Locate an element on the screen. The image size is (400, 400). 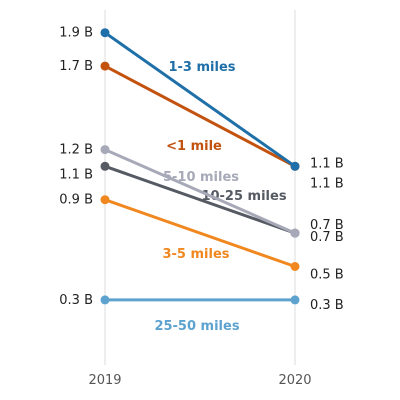
series-line-5-10-miles is located at coordinates (200, 191).